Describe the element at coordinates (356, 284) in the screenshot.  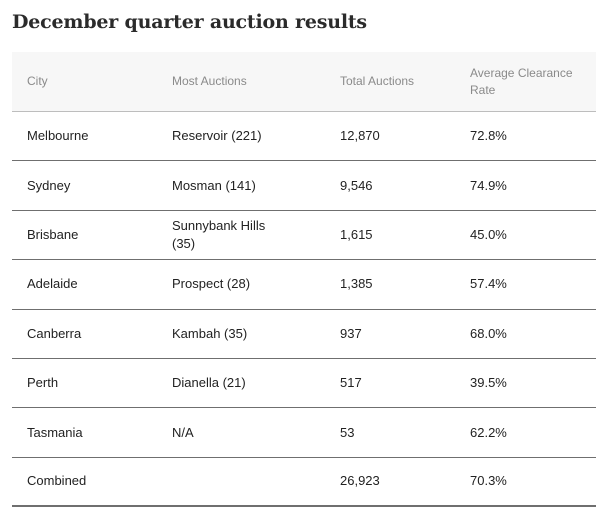
I see `cell-total-auctions: 1,385` at that location.